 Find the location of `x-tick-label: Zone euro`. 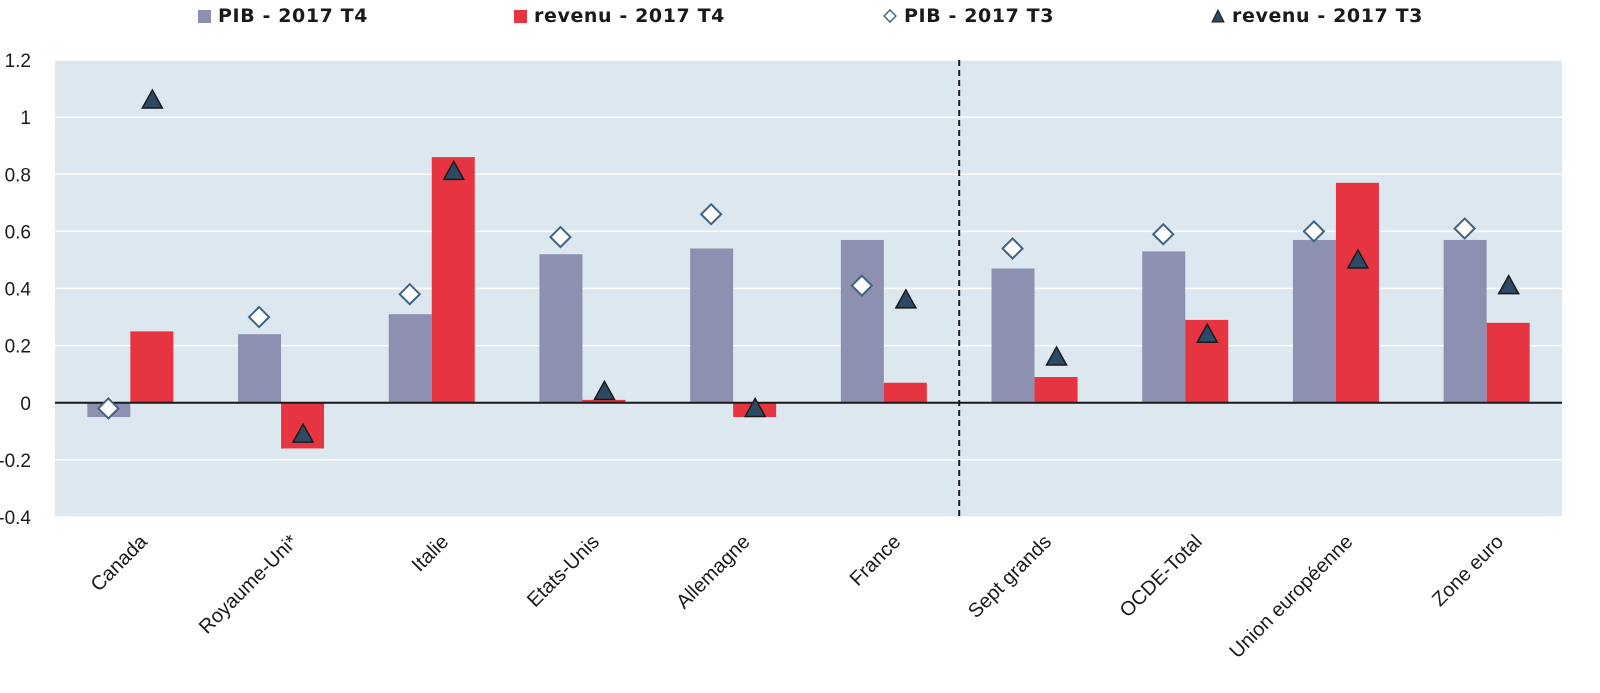

x-tick-label: Zone euro is located at coordinates (1468, 571).